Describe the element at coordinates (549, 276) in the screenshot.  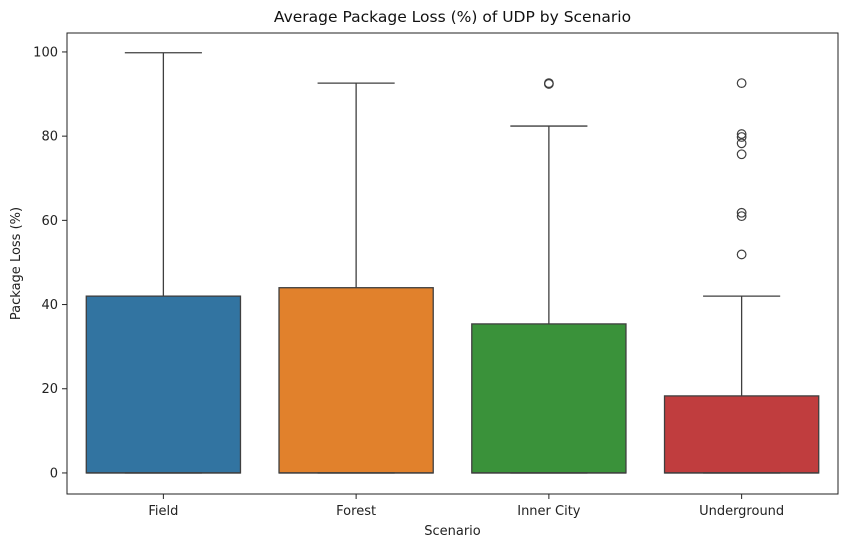
I see `box-inner-city` at that location.